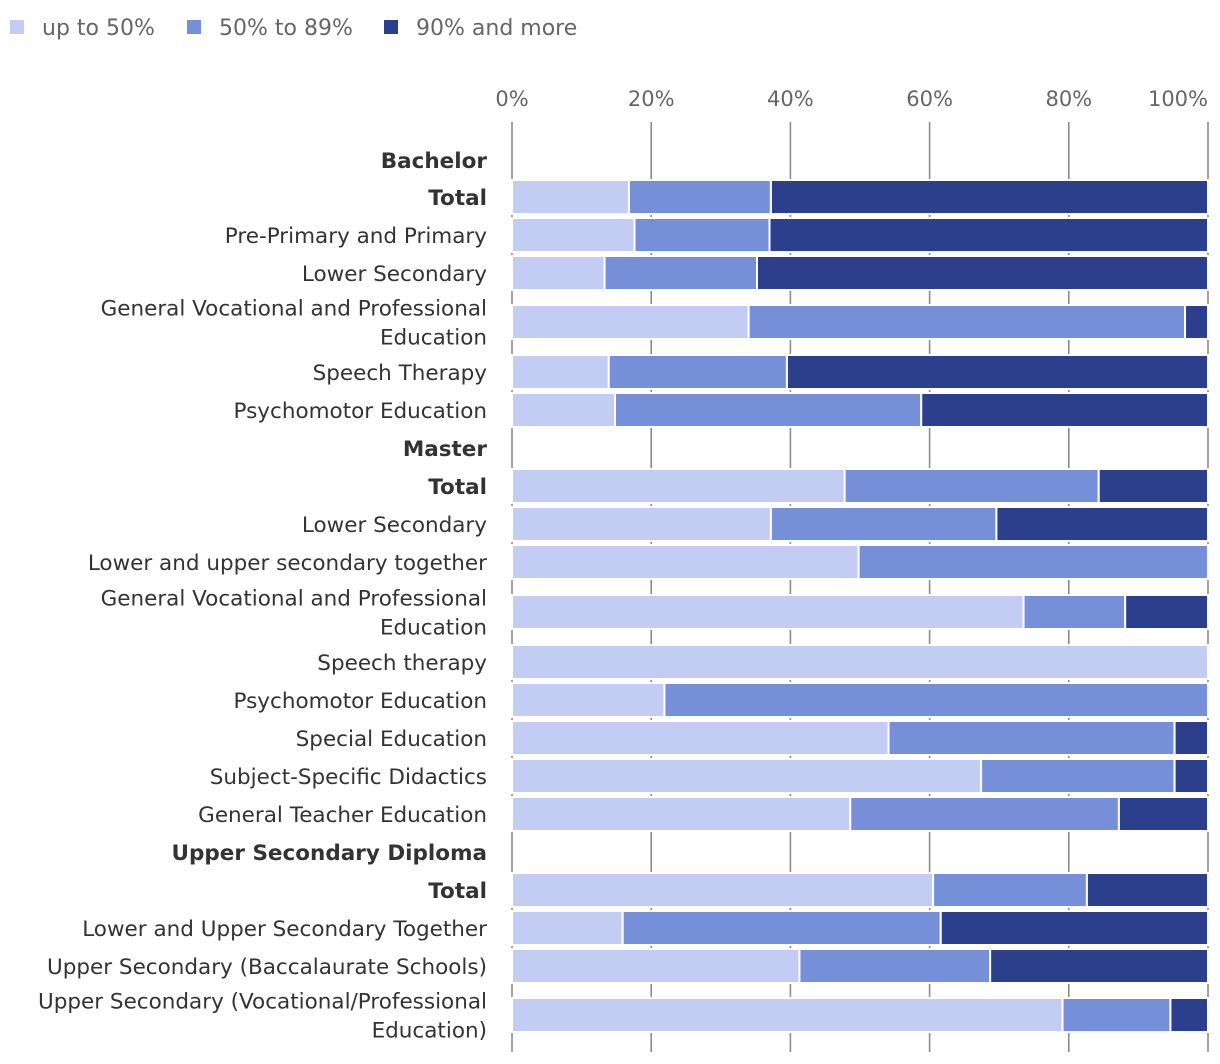 The height and width of the screenshot is (1064, 1220). Describe the element at coordinates (284, 929) in the screenshot. I see `category-label: Lower and Upper Secondary Together` at that location.